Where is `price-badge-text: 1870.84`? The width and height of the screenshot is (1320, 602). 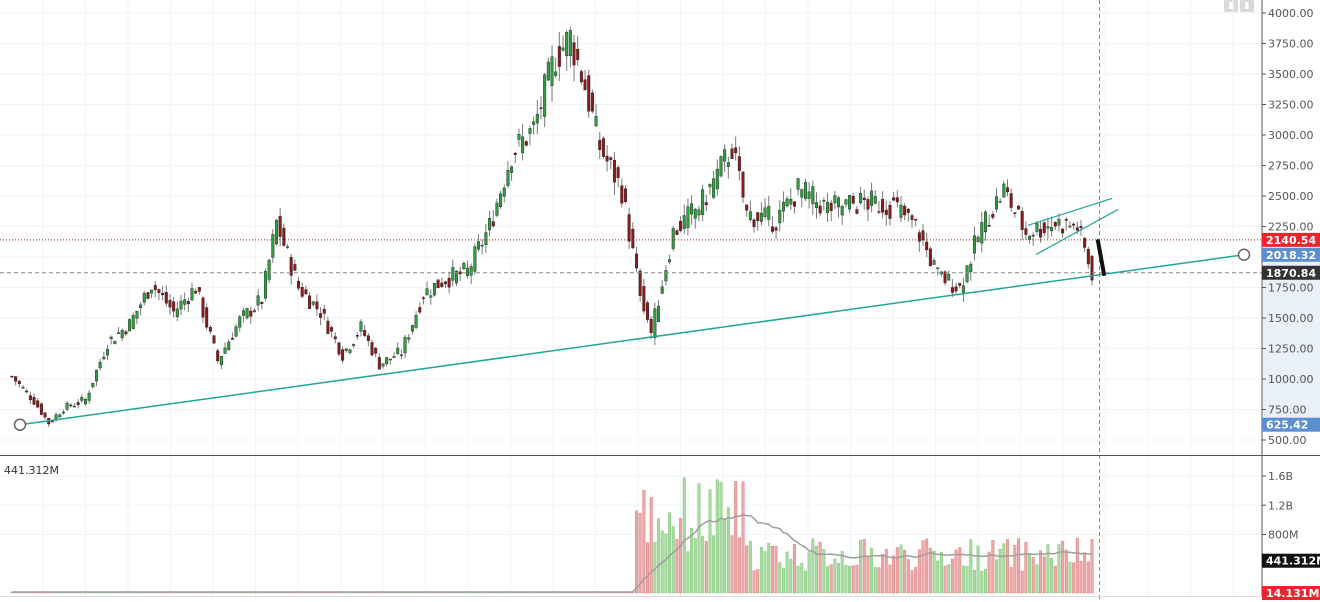
price-badge-text: 1870.84 is located at coordinates (1291, 273).